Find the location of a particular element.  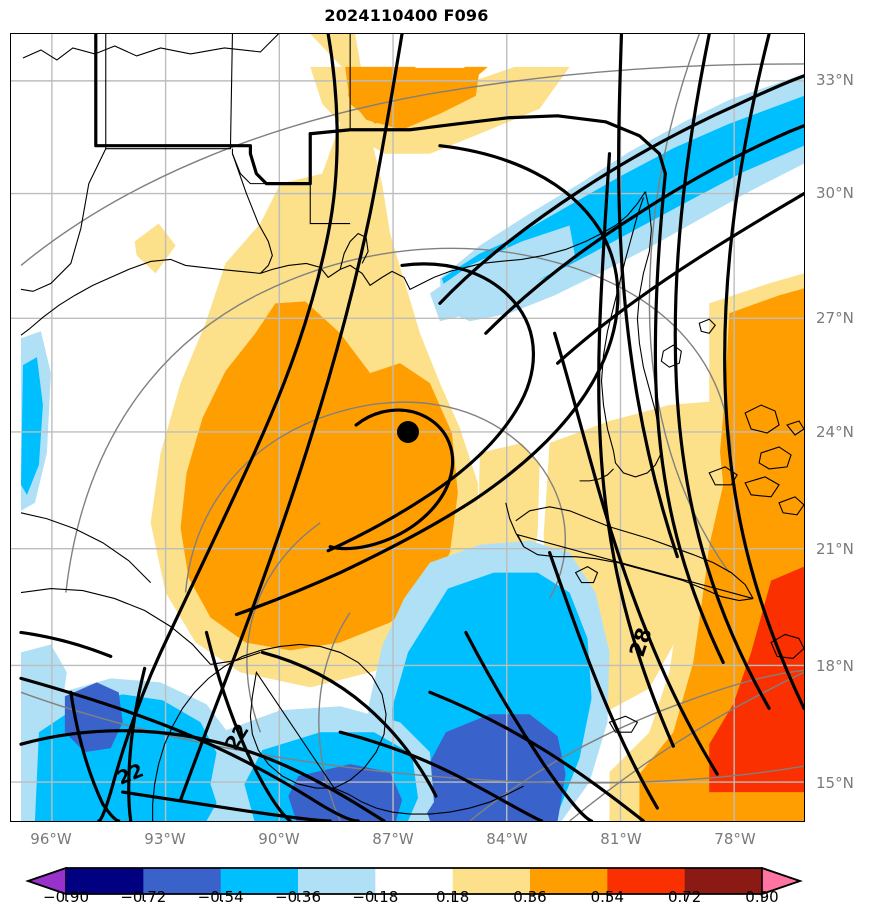

colorbar-segment-group is located at coordinates (414, 881).